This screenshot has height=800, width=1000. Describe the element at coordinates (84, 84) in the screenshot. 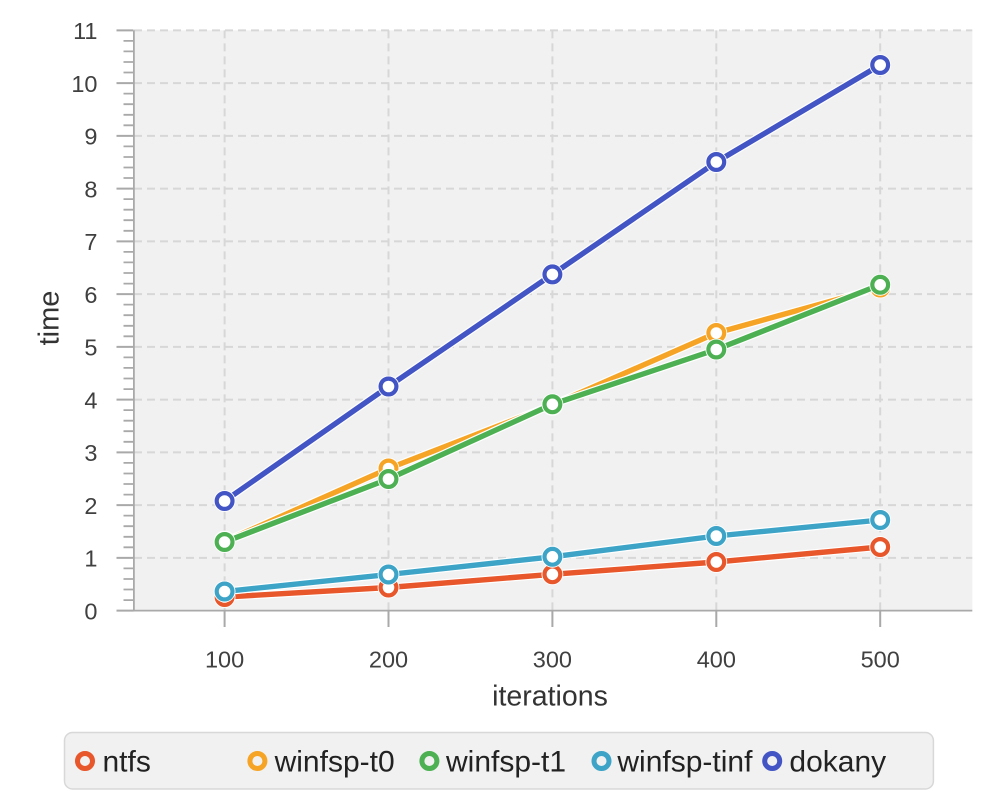

I see `svg-text: 10` at that location.